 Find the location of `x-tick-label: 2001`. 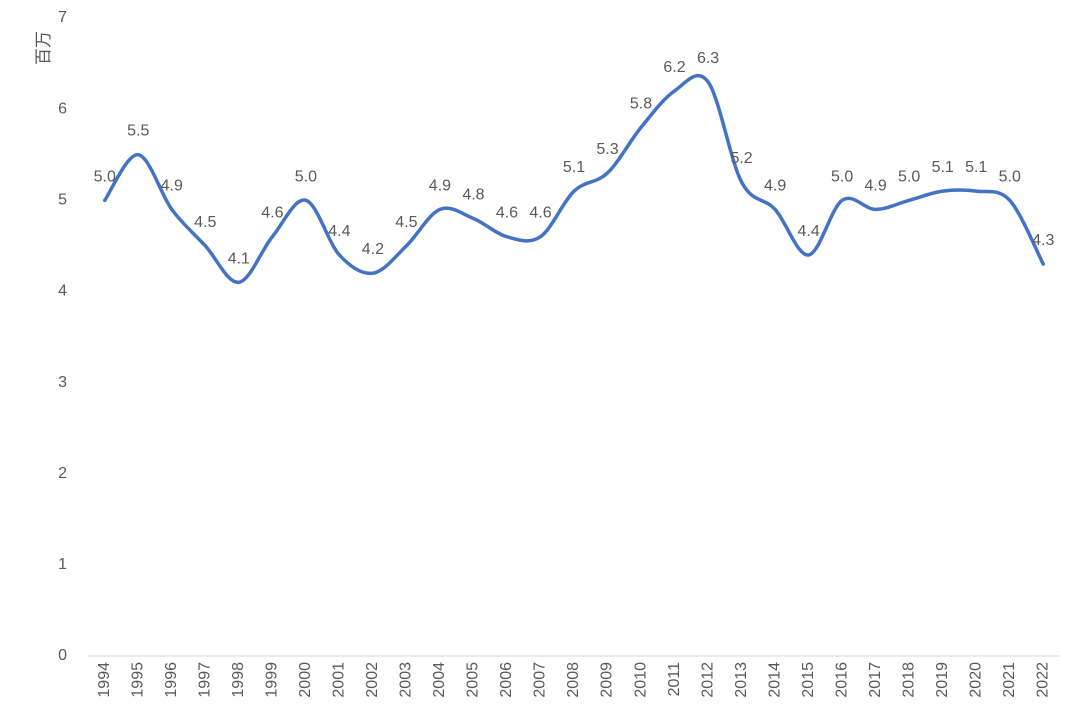

x-tick-label: 2001 is located at coordinates (339, 680).